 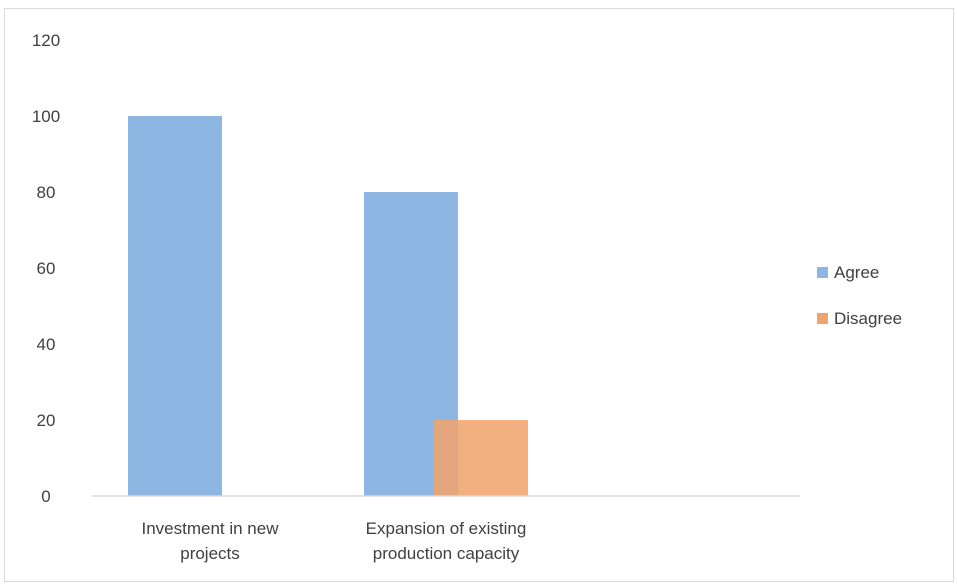 I want to click on bar-agree, so click(x=175, y=306).